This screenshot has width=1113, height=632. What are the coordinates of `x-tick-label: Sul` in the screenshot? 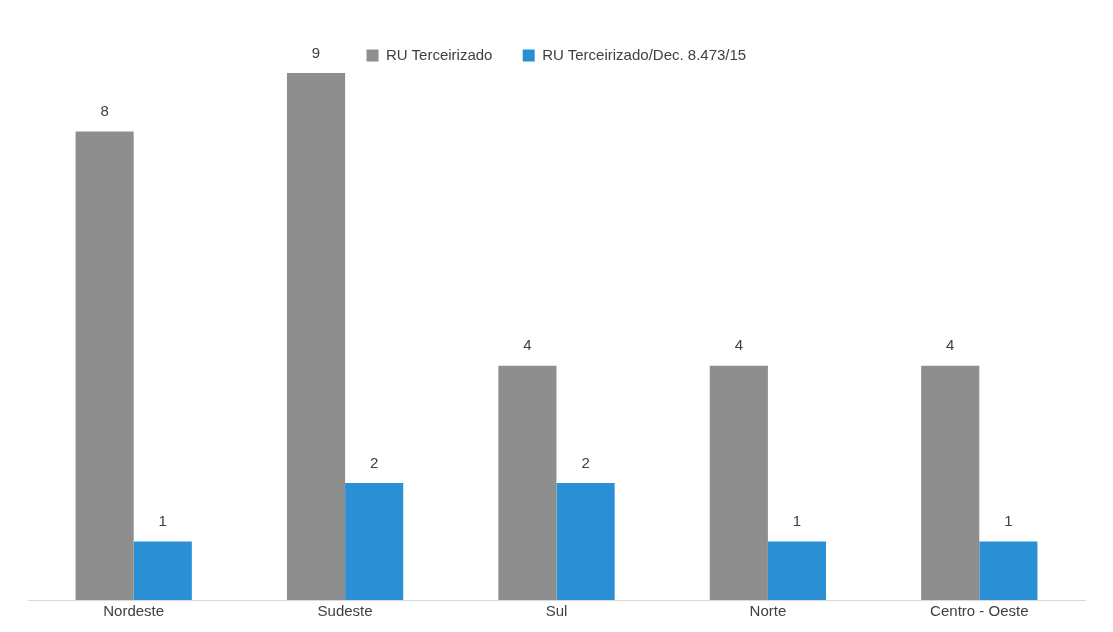 It's located at (556, 611).